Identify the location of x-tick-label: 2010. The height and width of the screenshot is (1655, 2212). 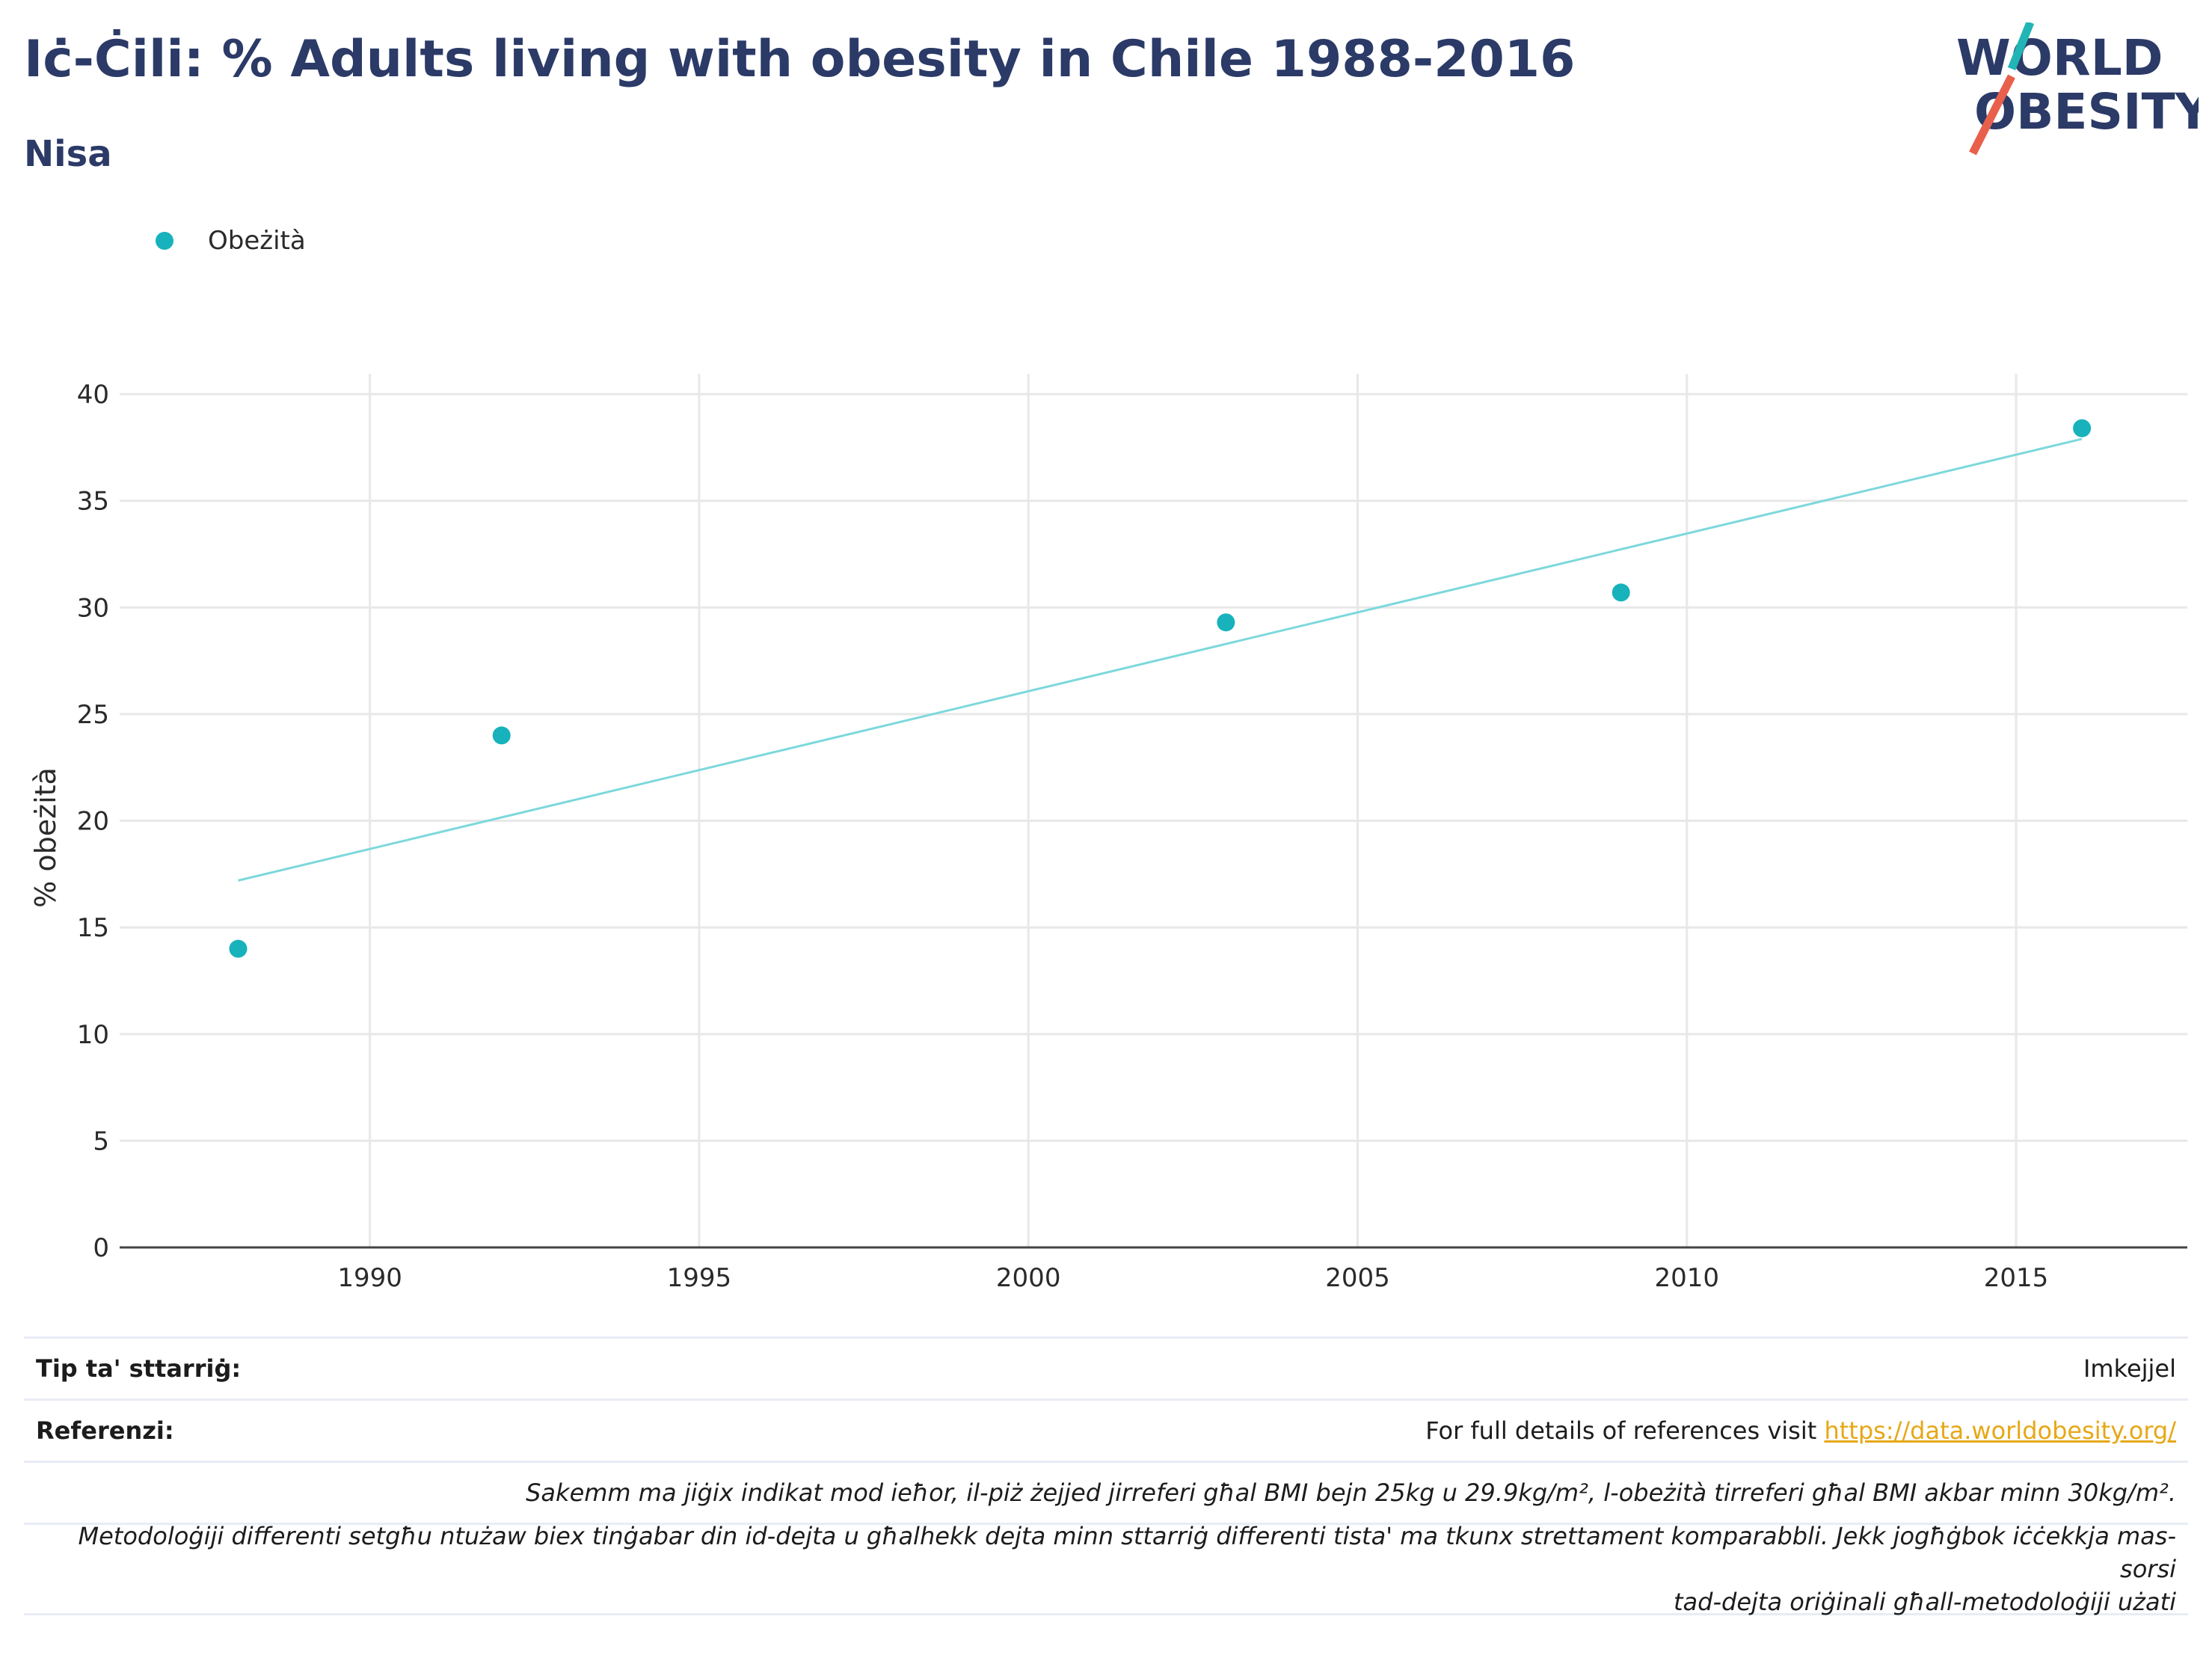
(1686, 1278).